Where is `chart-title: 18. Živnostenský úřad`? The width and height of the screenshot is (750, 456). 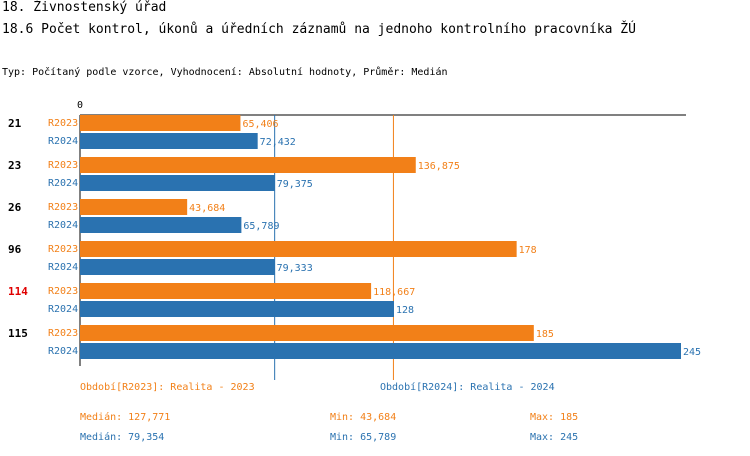 chart-title: 18. Živnostenský úřad is located at coordinates (84, 7).